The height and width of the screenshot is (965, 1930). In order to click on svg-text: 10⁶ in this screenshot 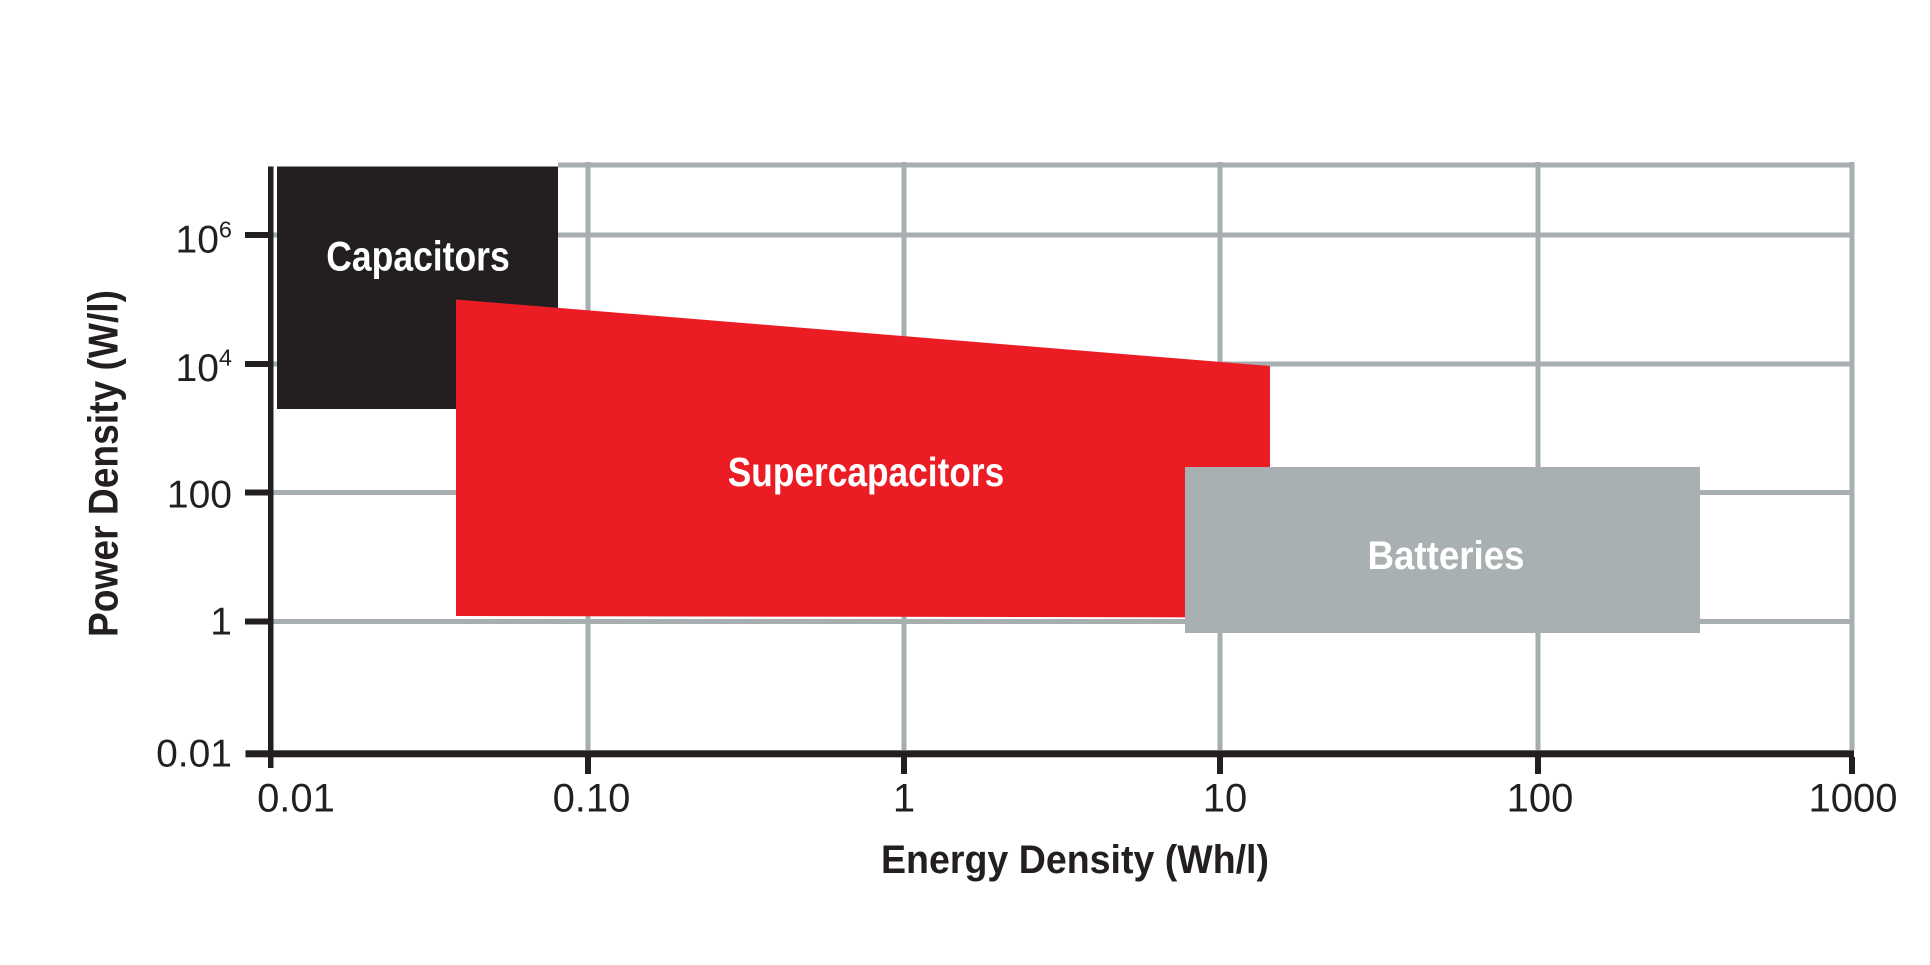, I will do `click(204, 238)`.